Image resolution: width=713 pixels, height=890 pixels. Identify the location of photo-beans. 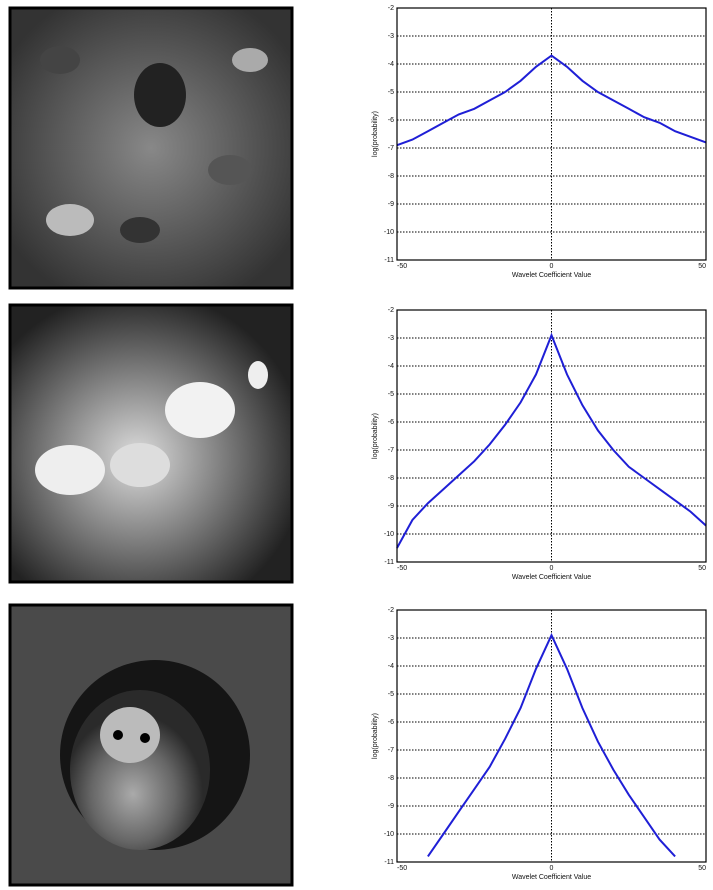
(151, 148).